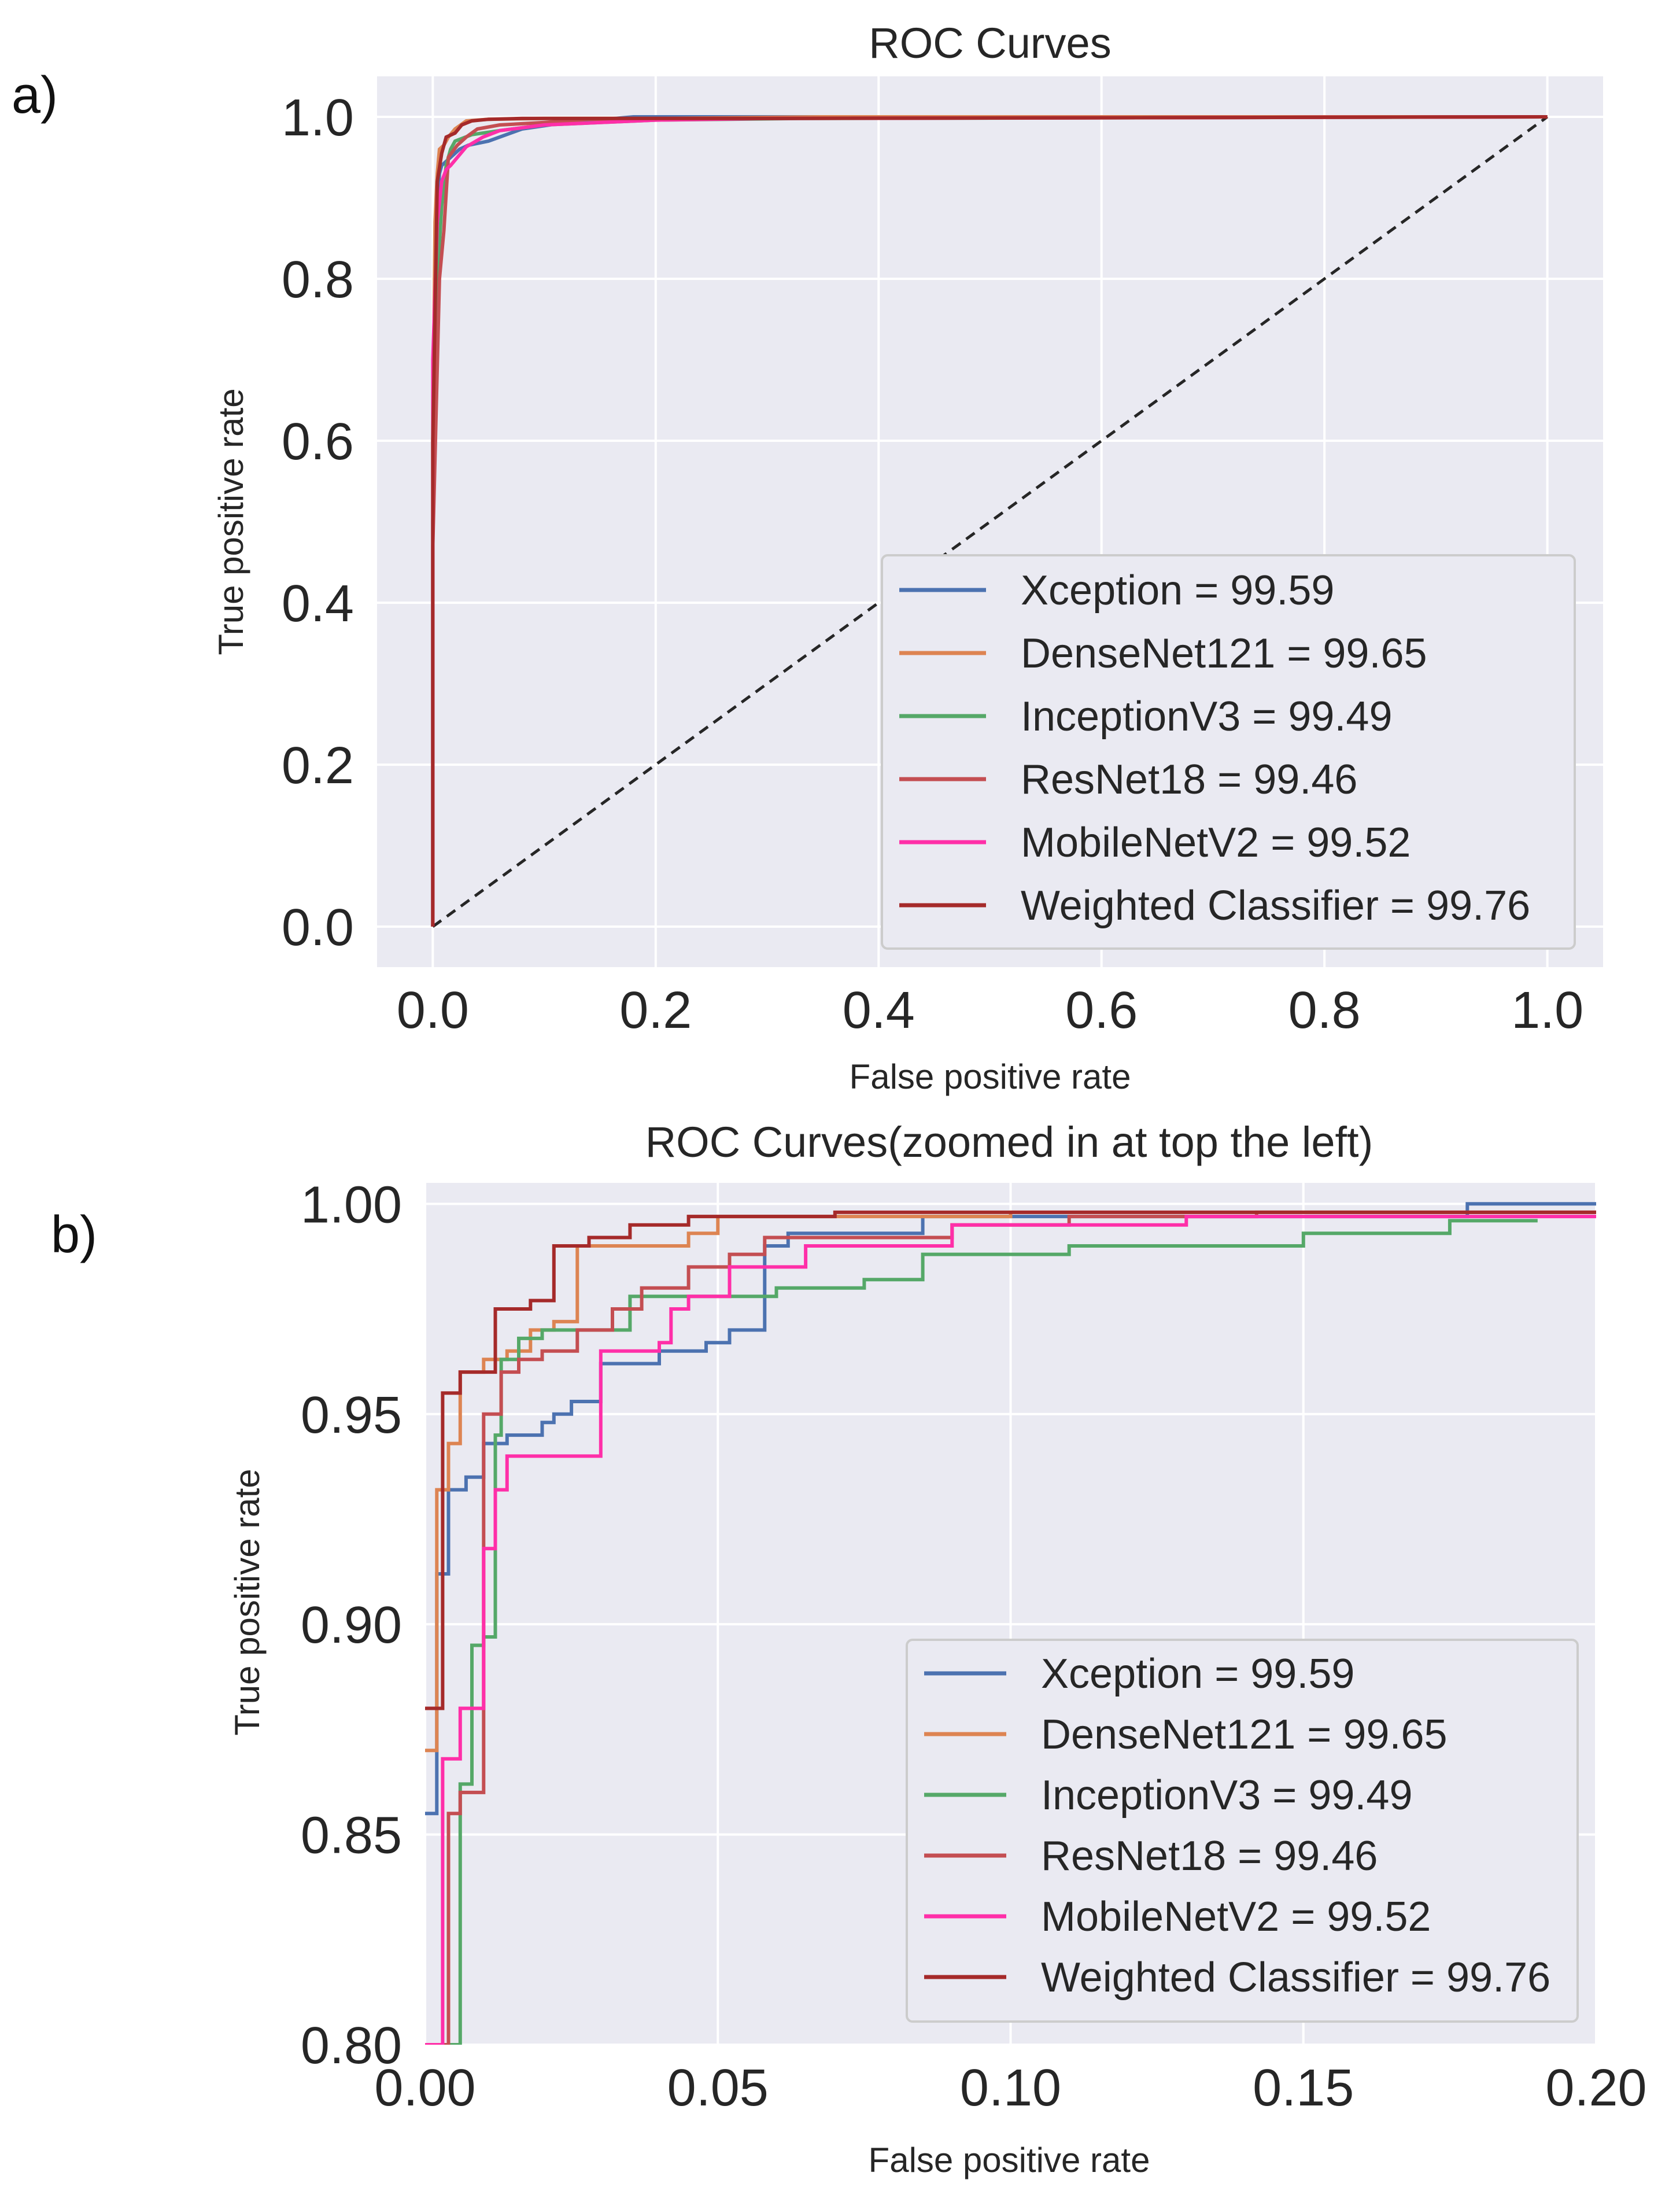  What do you see at coordinates (231, 521) in the screenshot?
I see `y-axis-label-a: True positive rate` at bounding box center [231, 521].